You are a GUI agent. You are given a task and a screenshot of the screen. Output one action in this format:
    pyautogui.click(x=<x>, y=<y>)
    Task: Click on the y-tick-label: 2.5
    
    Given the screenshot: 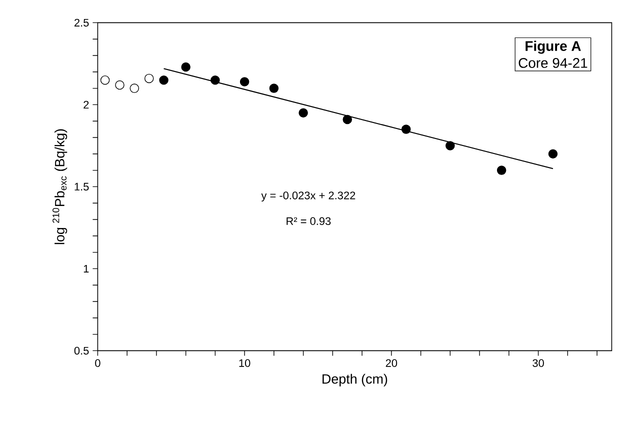 What is the action you would take?
    pyautogui.click(x=81, y=22)
    